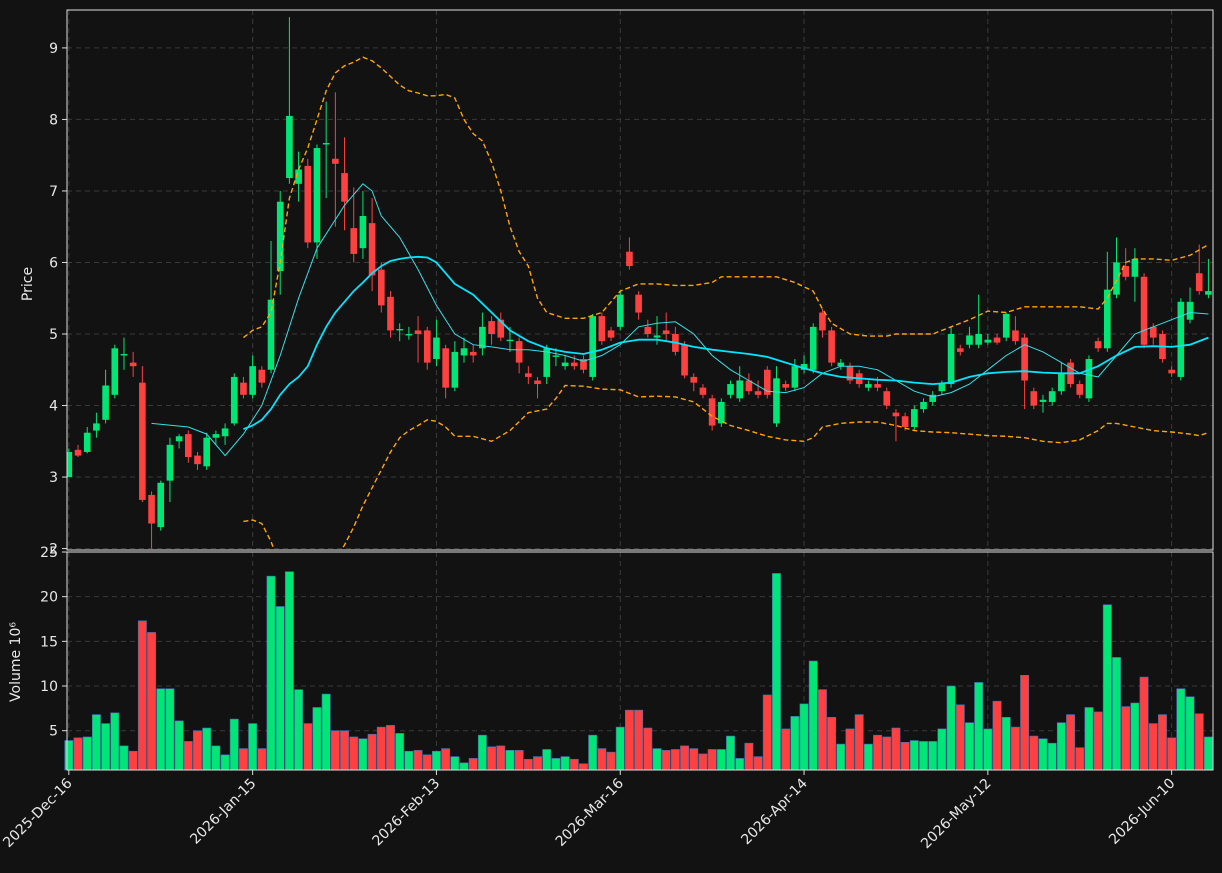 This screenshot has height=873, width=1222. Describe the element at coordinates (53, 263) in the screenshot. I see `y-tick-label: 6` at that location.